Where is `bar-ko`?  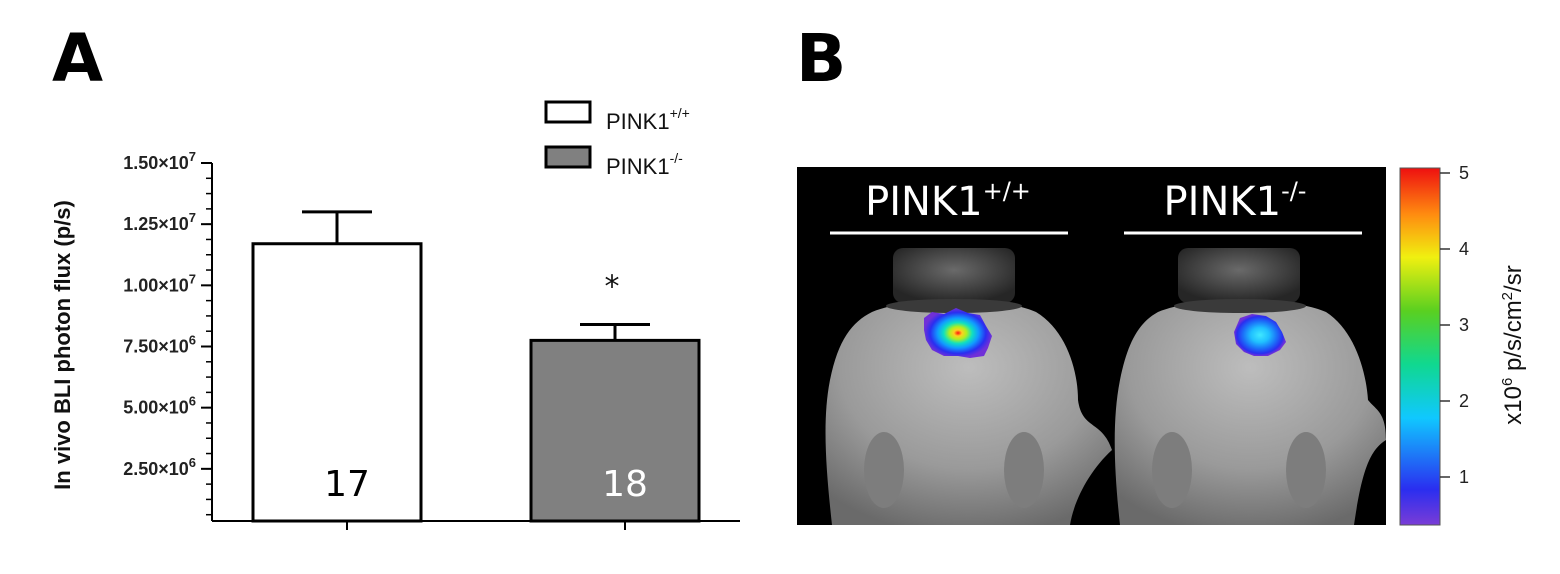 bar-ko is located at coordinates (615, 430).